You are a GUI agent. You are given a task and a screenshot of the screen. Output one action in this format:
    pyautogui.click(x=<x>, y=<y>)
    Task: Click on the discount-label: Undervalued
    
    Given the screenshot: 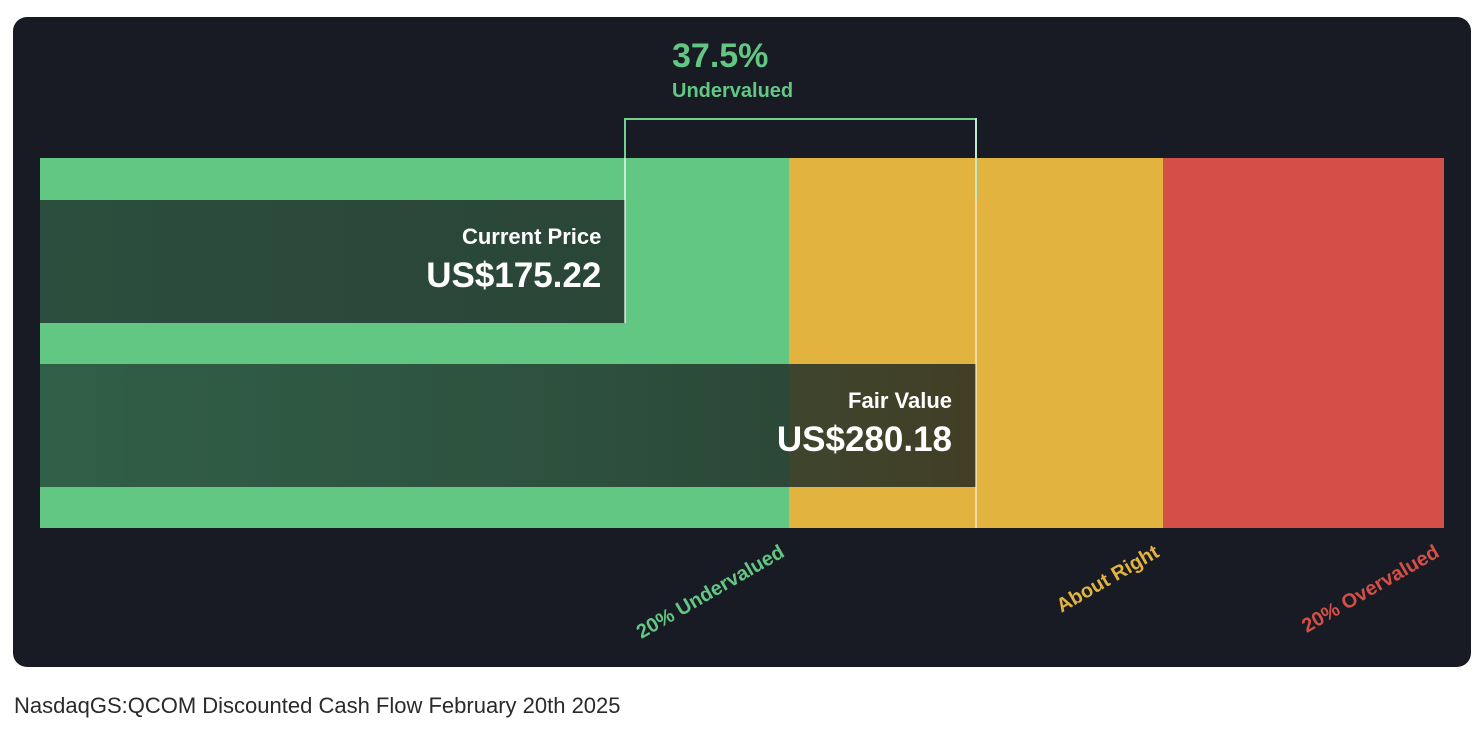 What is the action you would take?
    pyautogui.click(x=733, y=91)
    